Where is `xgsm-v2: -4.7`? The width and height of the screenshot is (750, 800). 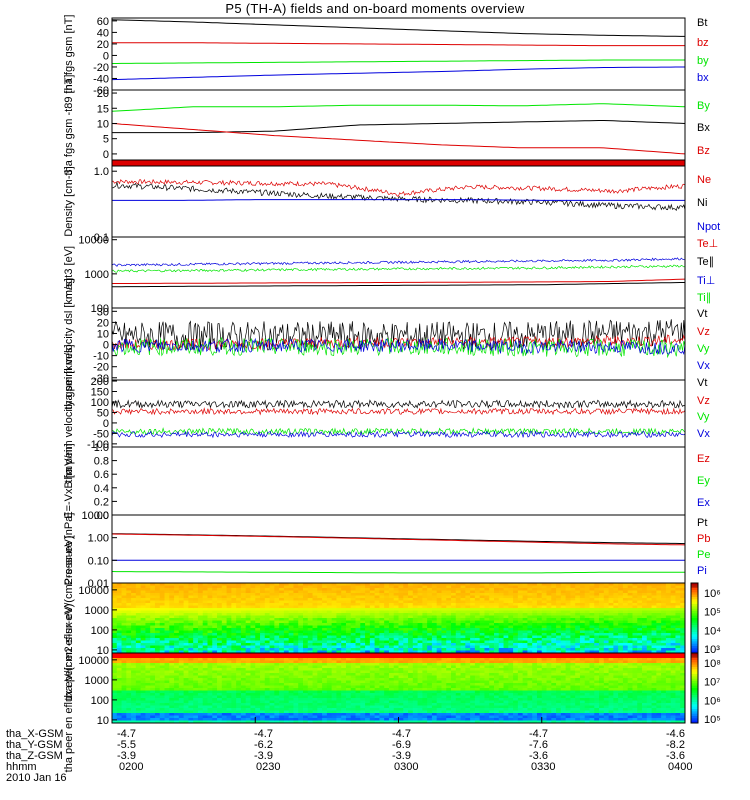 xgsm-v2: -4.7 is located at coordinates (401, 734).